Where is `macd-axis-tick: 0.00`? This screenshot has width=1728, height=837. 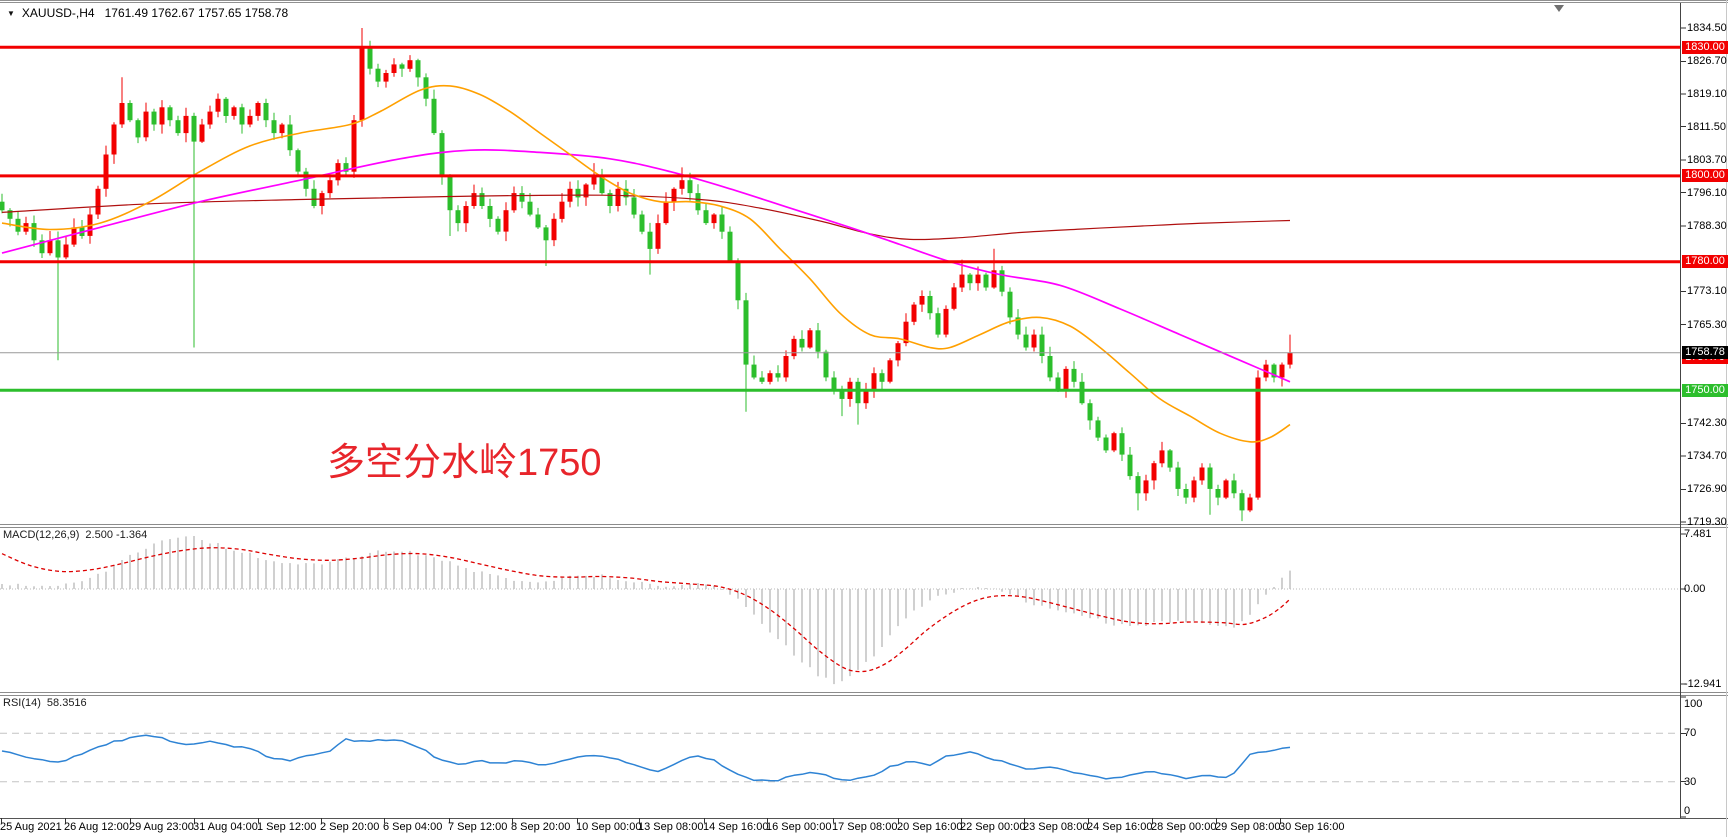
macd-axis-tick: 0.00 is located at coordinates (1695, 589).